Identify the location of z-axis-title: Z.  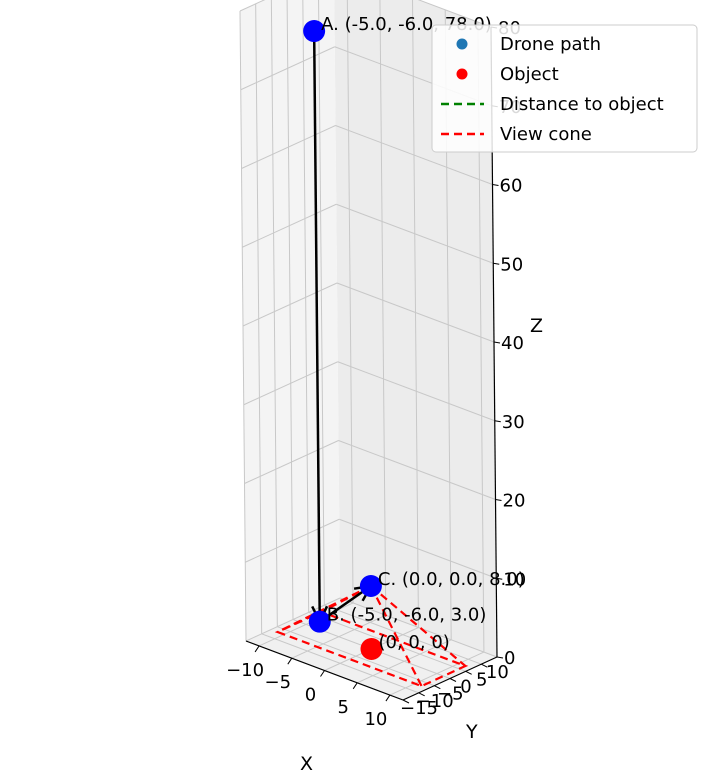
(536, 326).